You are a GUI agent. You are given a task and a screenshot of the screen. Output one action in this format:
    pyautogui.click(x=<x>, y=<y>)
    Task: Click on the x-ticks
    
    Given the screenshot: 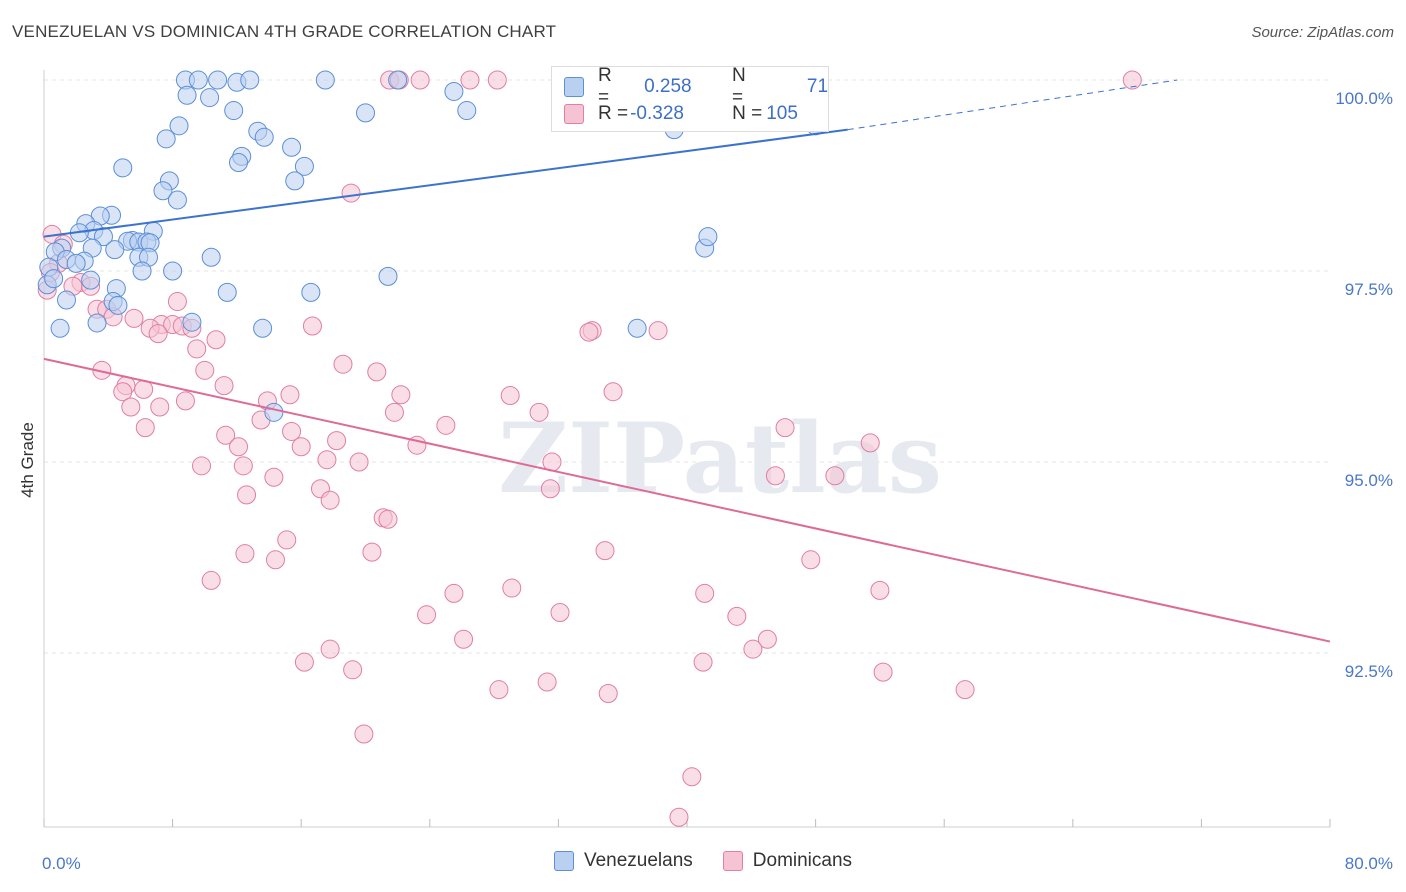 What is the action you would take?
    pyautogui.click(x=687, y=823)
    